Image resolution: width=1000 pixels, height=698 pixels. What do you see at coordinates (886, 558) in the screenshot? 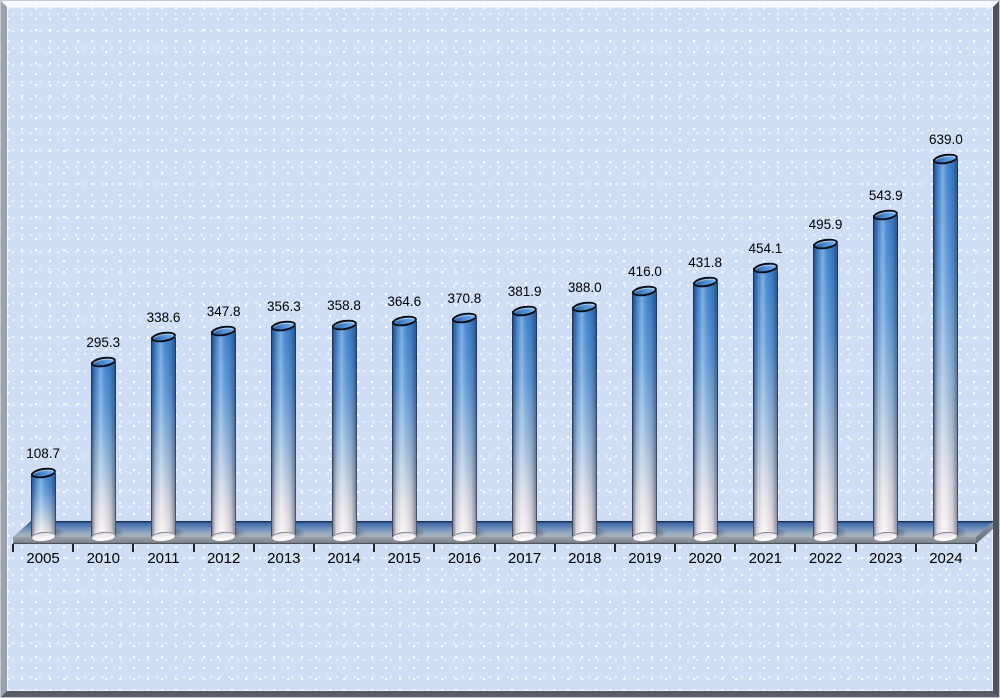
I see `x-axis-category-label: 2023` at bounding box center [886, 558].